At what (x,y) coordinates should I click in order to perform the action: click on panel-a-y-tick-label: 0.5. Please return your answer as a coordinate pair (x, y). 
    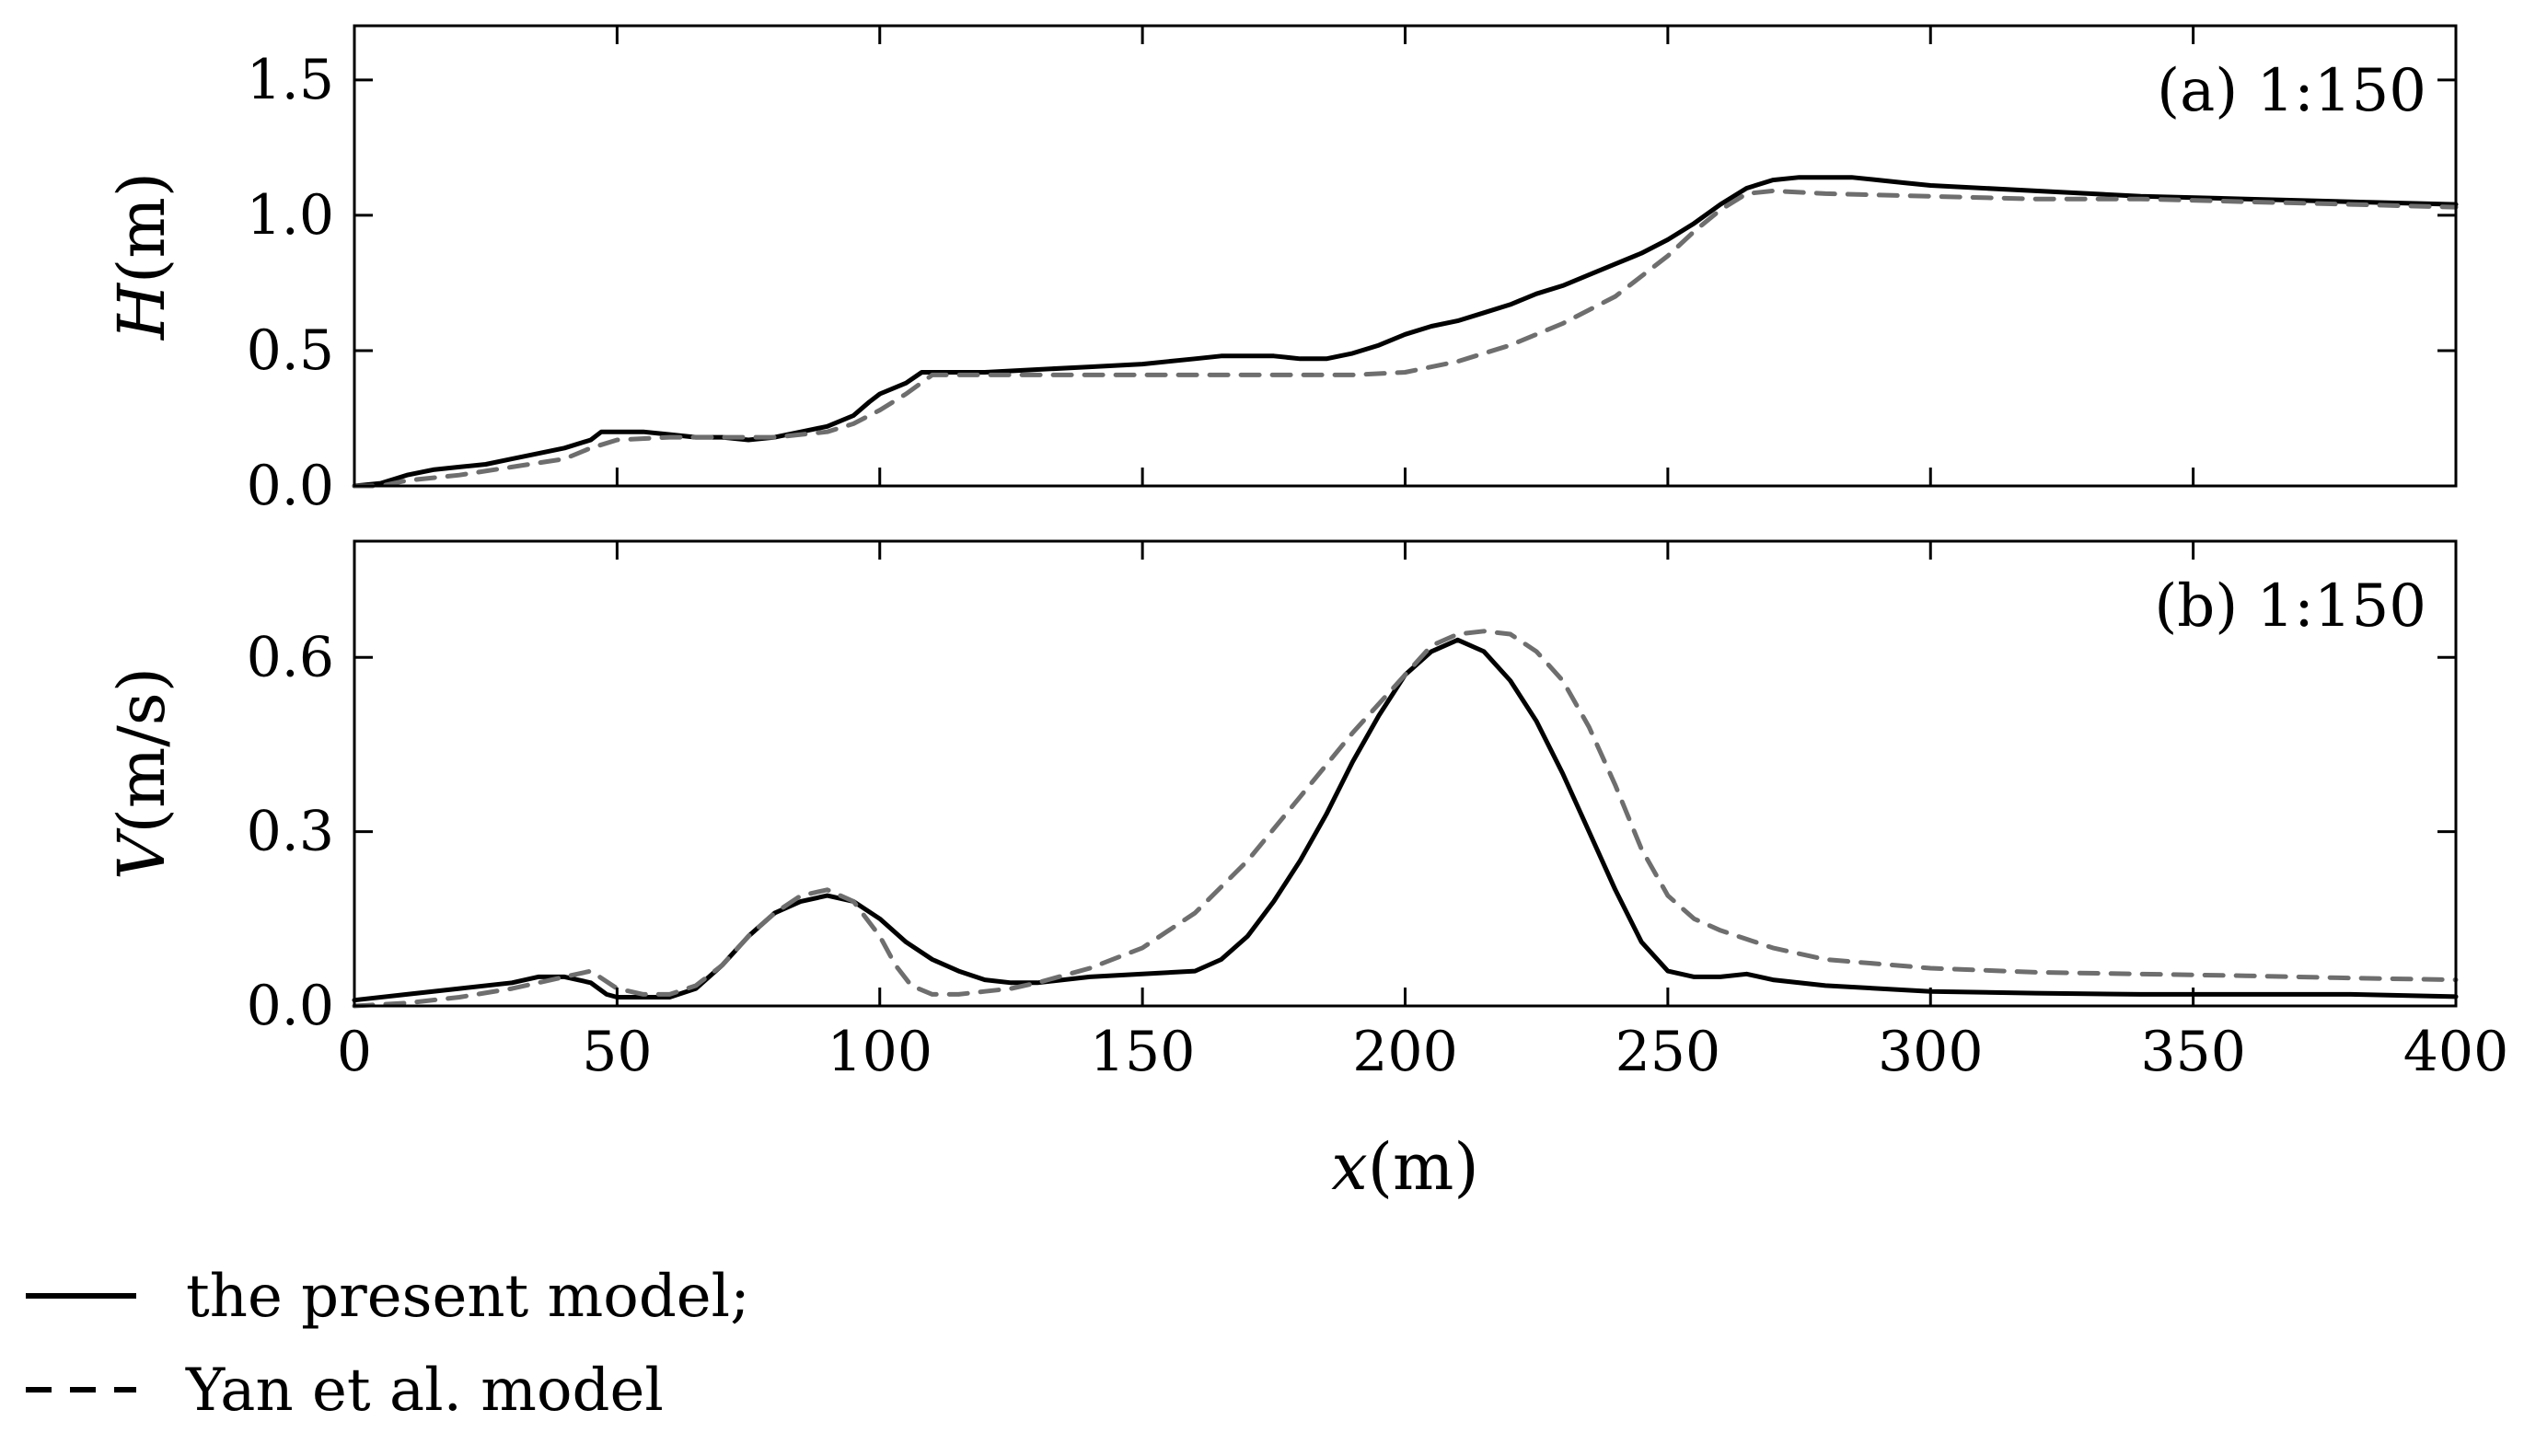
    Looking at the image, I should click on (290, 350).